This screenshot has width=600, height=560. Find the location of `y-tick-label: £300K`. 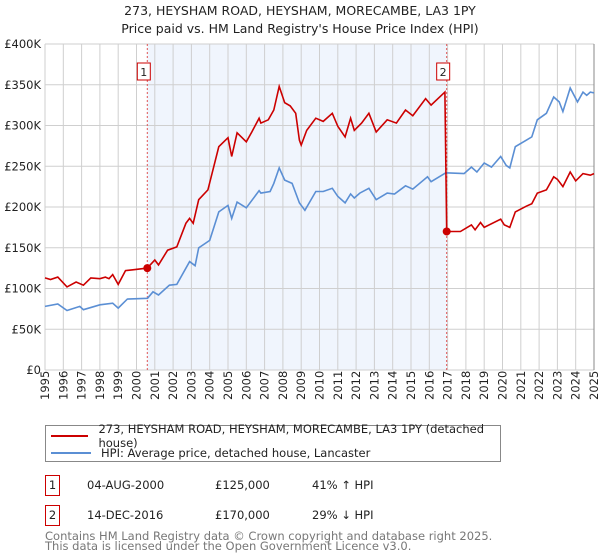

y-tick-label: £300K is located at coordinates (22, 126).